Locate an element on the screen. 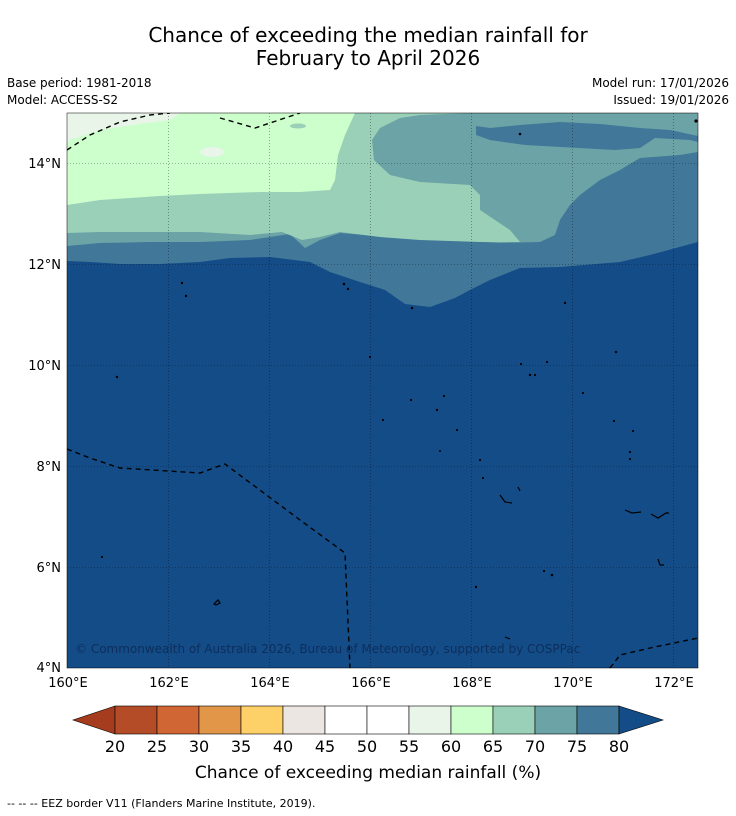 This screenshot has width=736, height=816. lat-label-8n: 8°N is located at coordinates (49, 467).